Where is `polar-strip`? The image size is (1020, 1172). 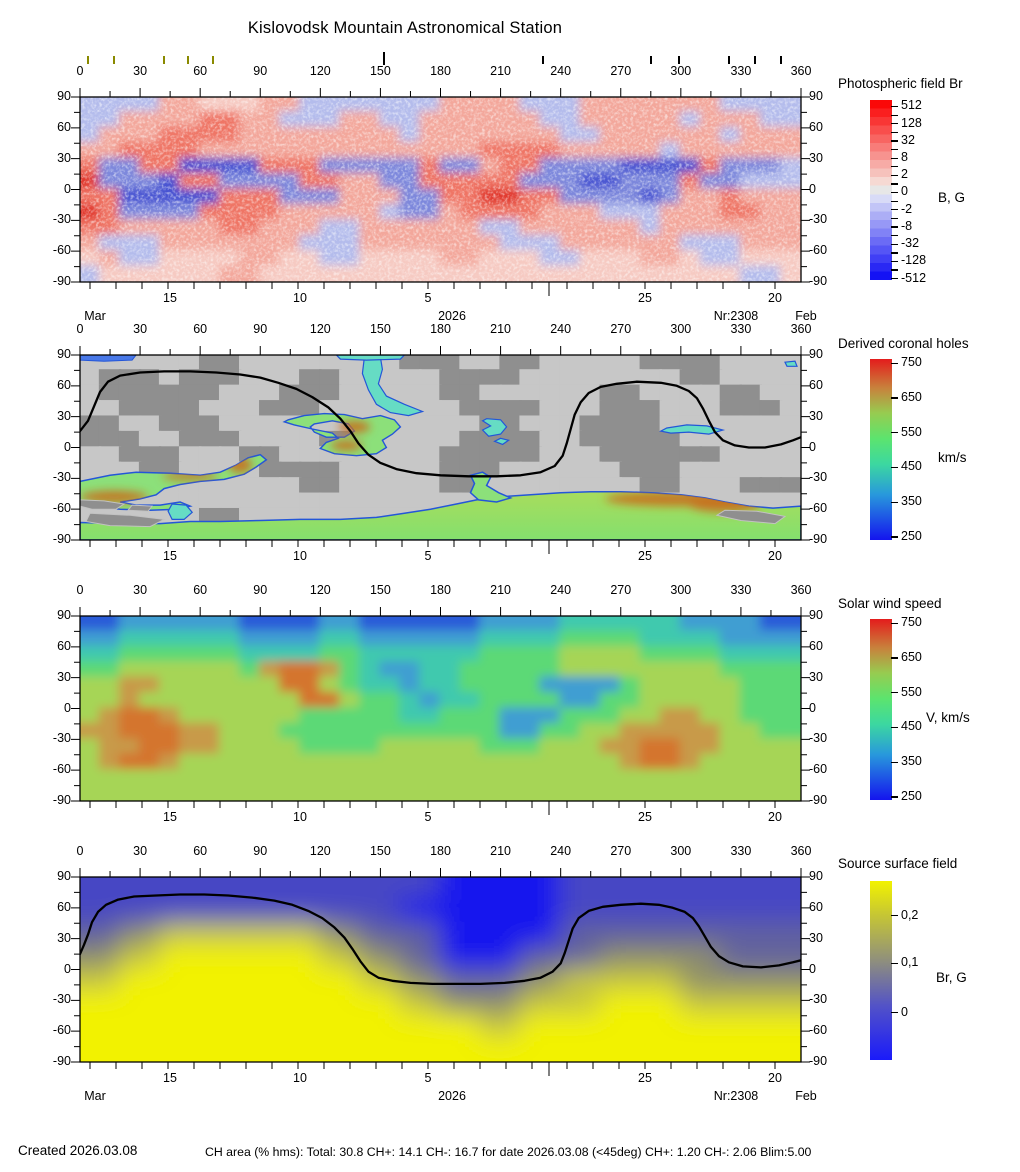 polar-strip is located at coordinates (108, 358).